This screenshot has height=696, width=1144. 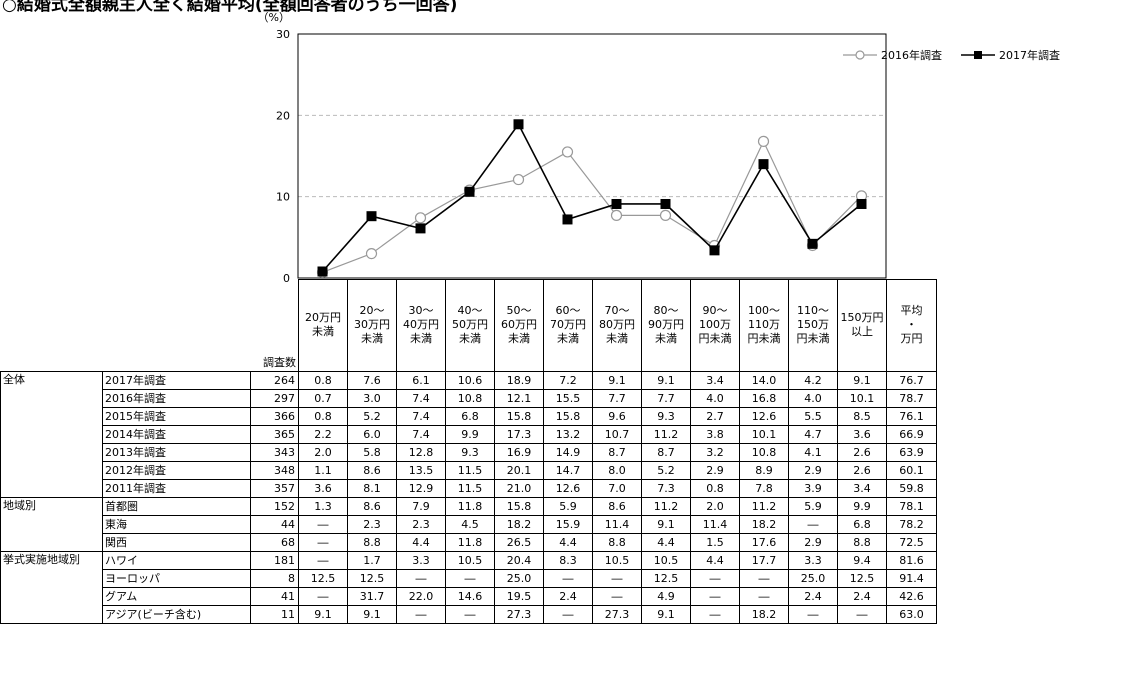 I want to click on row-label: 2017年調査, so click(x=176, y=380).